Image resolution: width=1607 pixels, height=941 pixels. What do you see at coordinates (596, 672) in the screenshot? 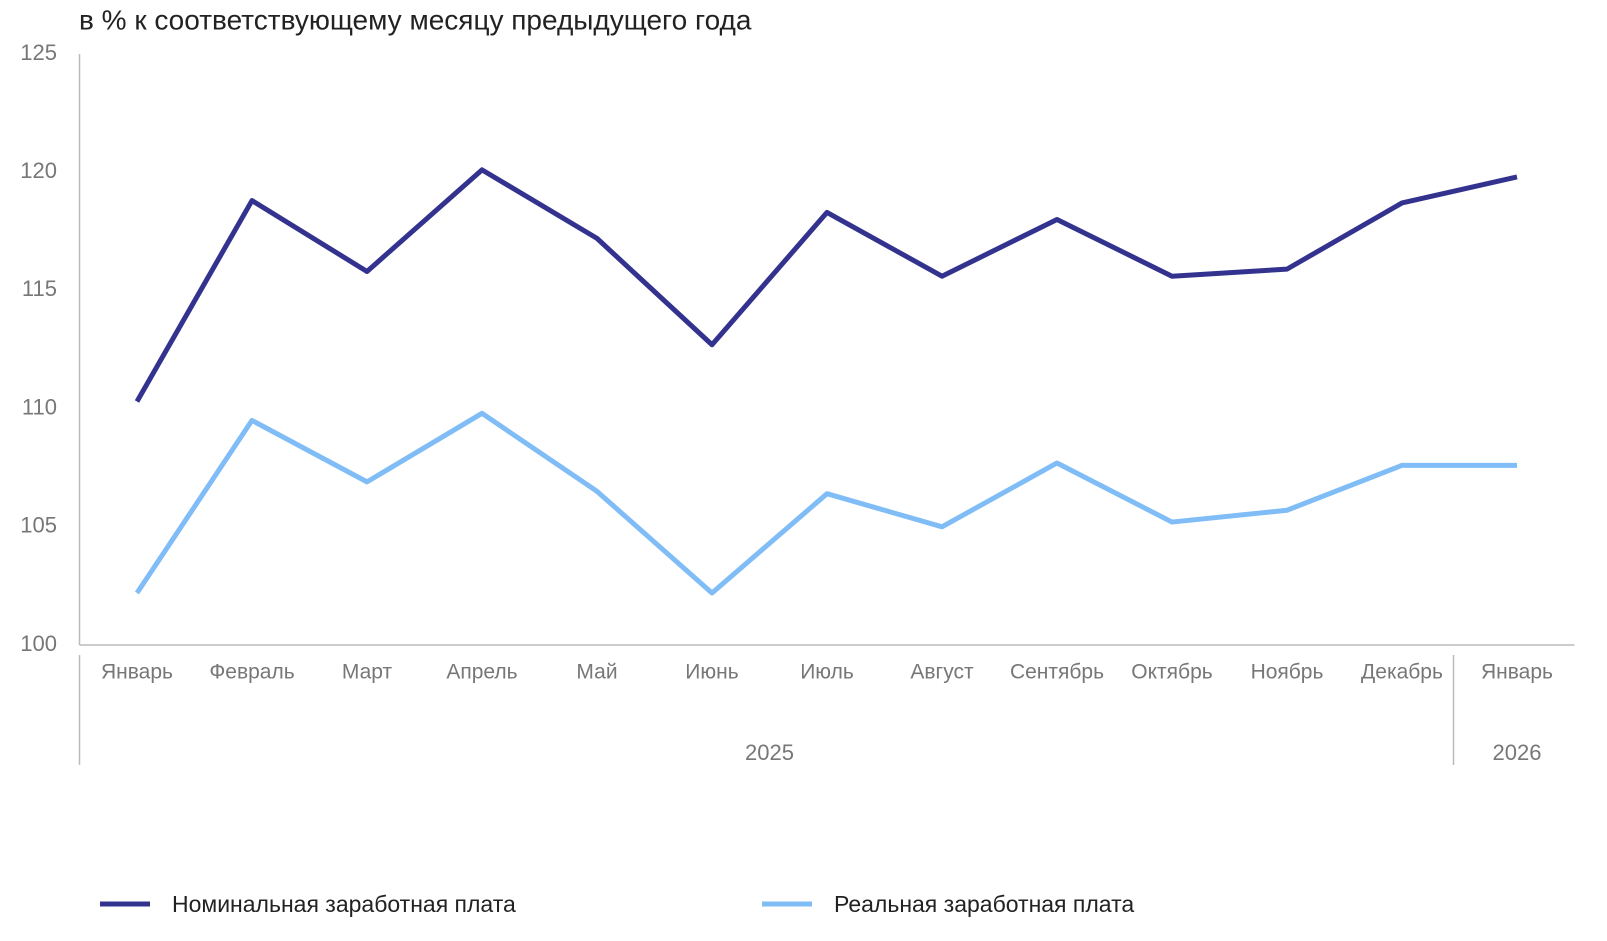
I see `x-tick-label: Май` at bounding box center [596, 672].